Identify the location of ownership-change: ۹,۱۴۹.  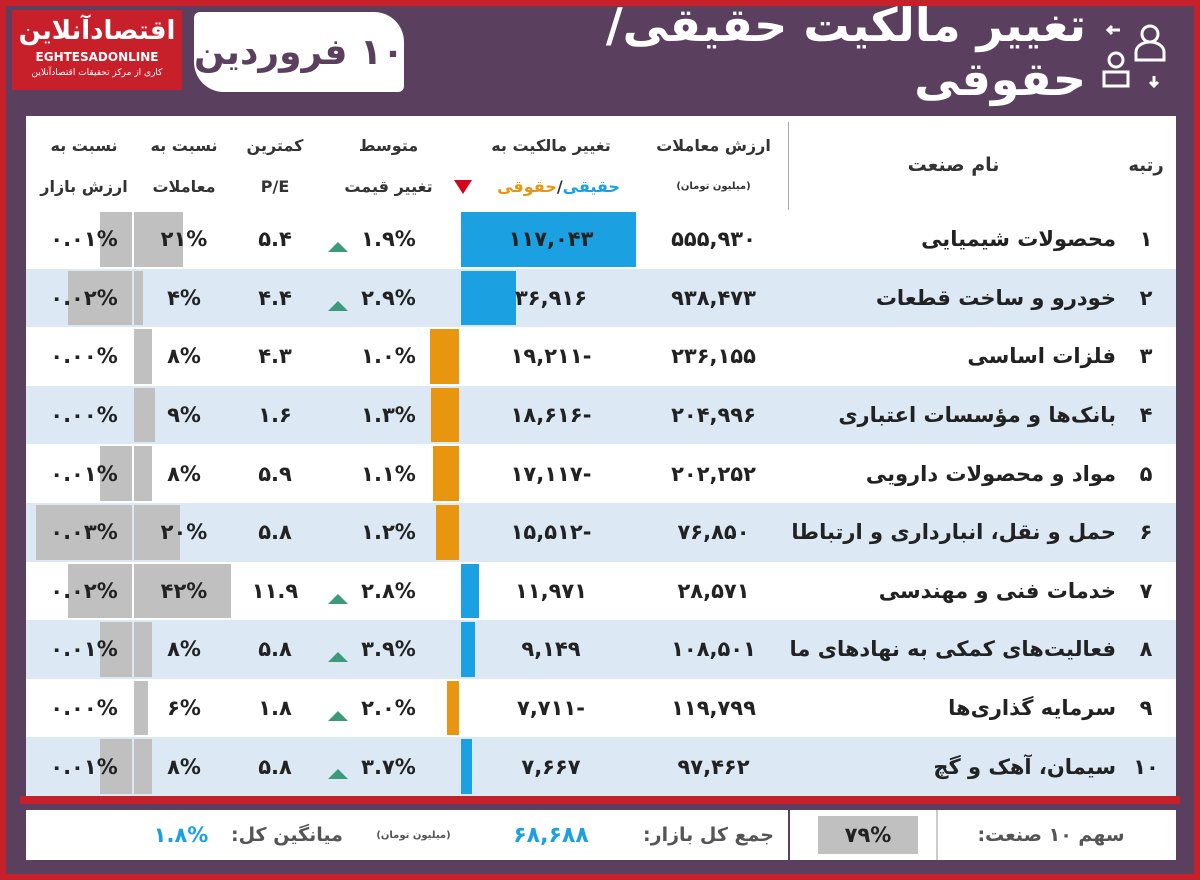
(551, 649).